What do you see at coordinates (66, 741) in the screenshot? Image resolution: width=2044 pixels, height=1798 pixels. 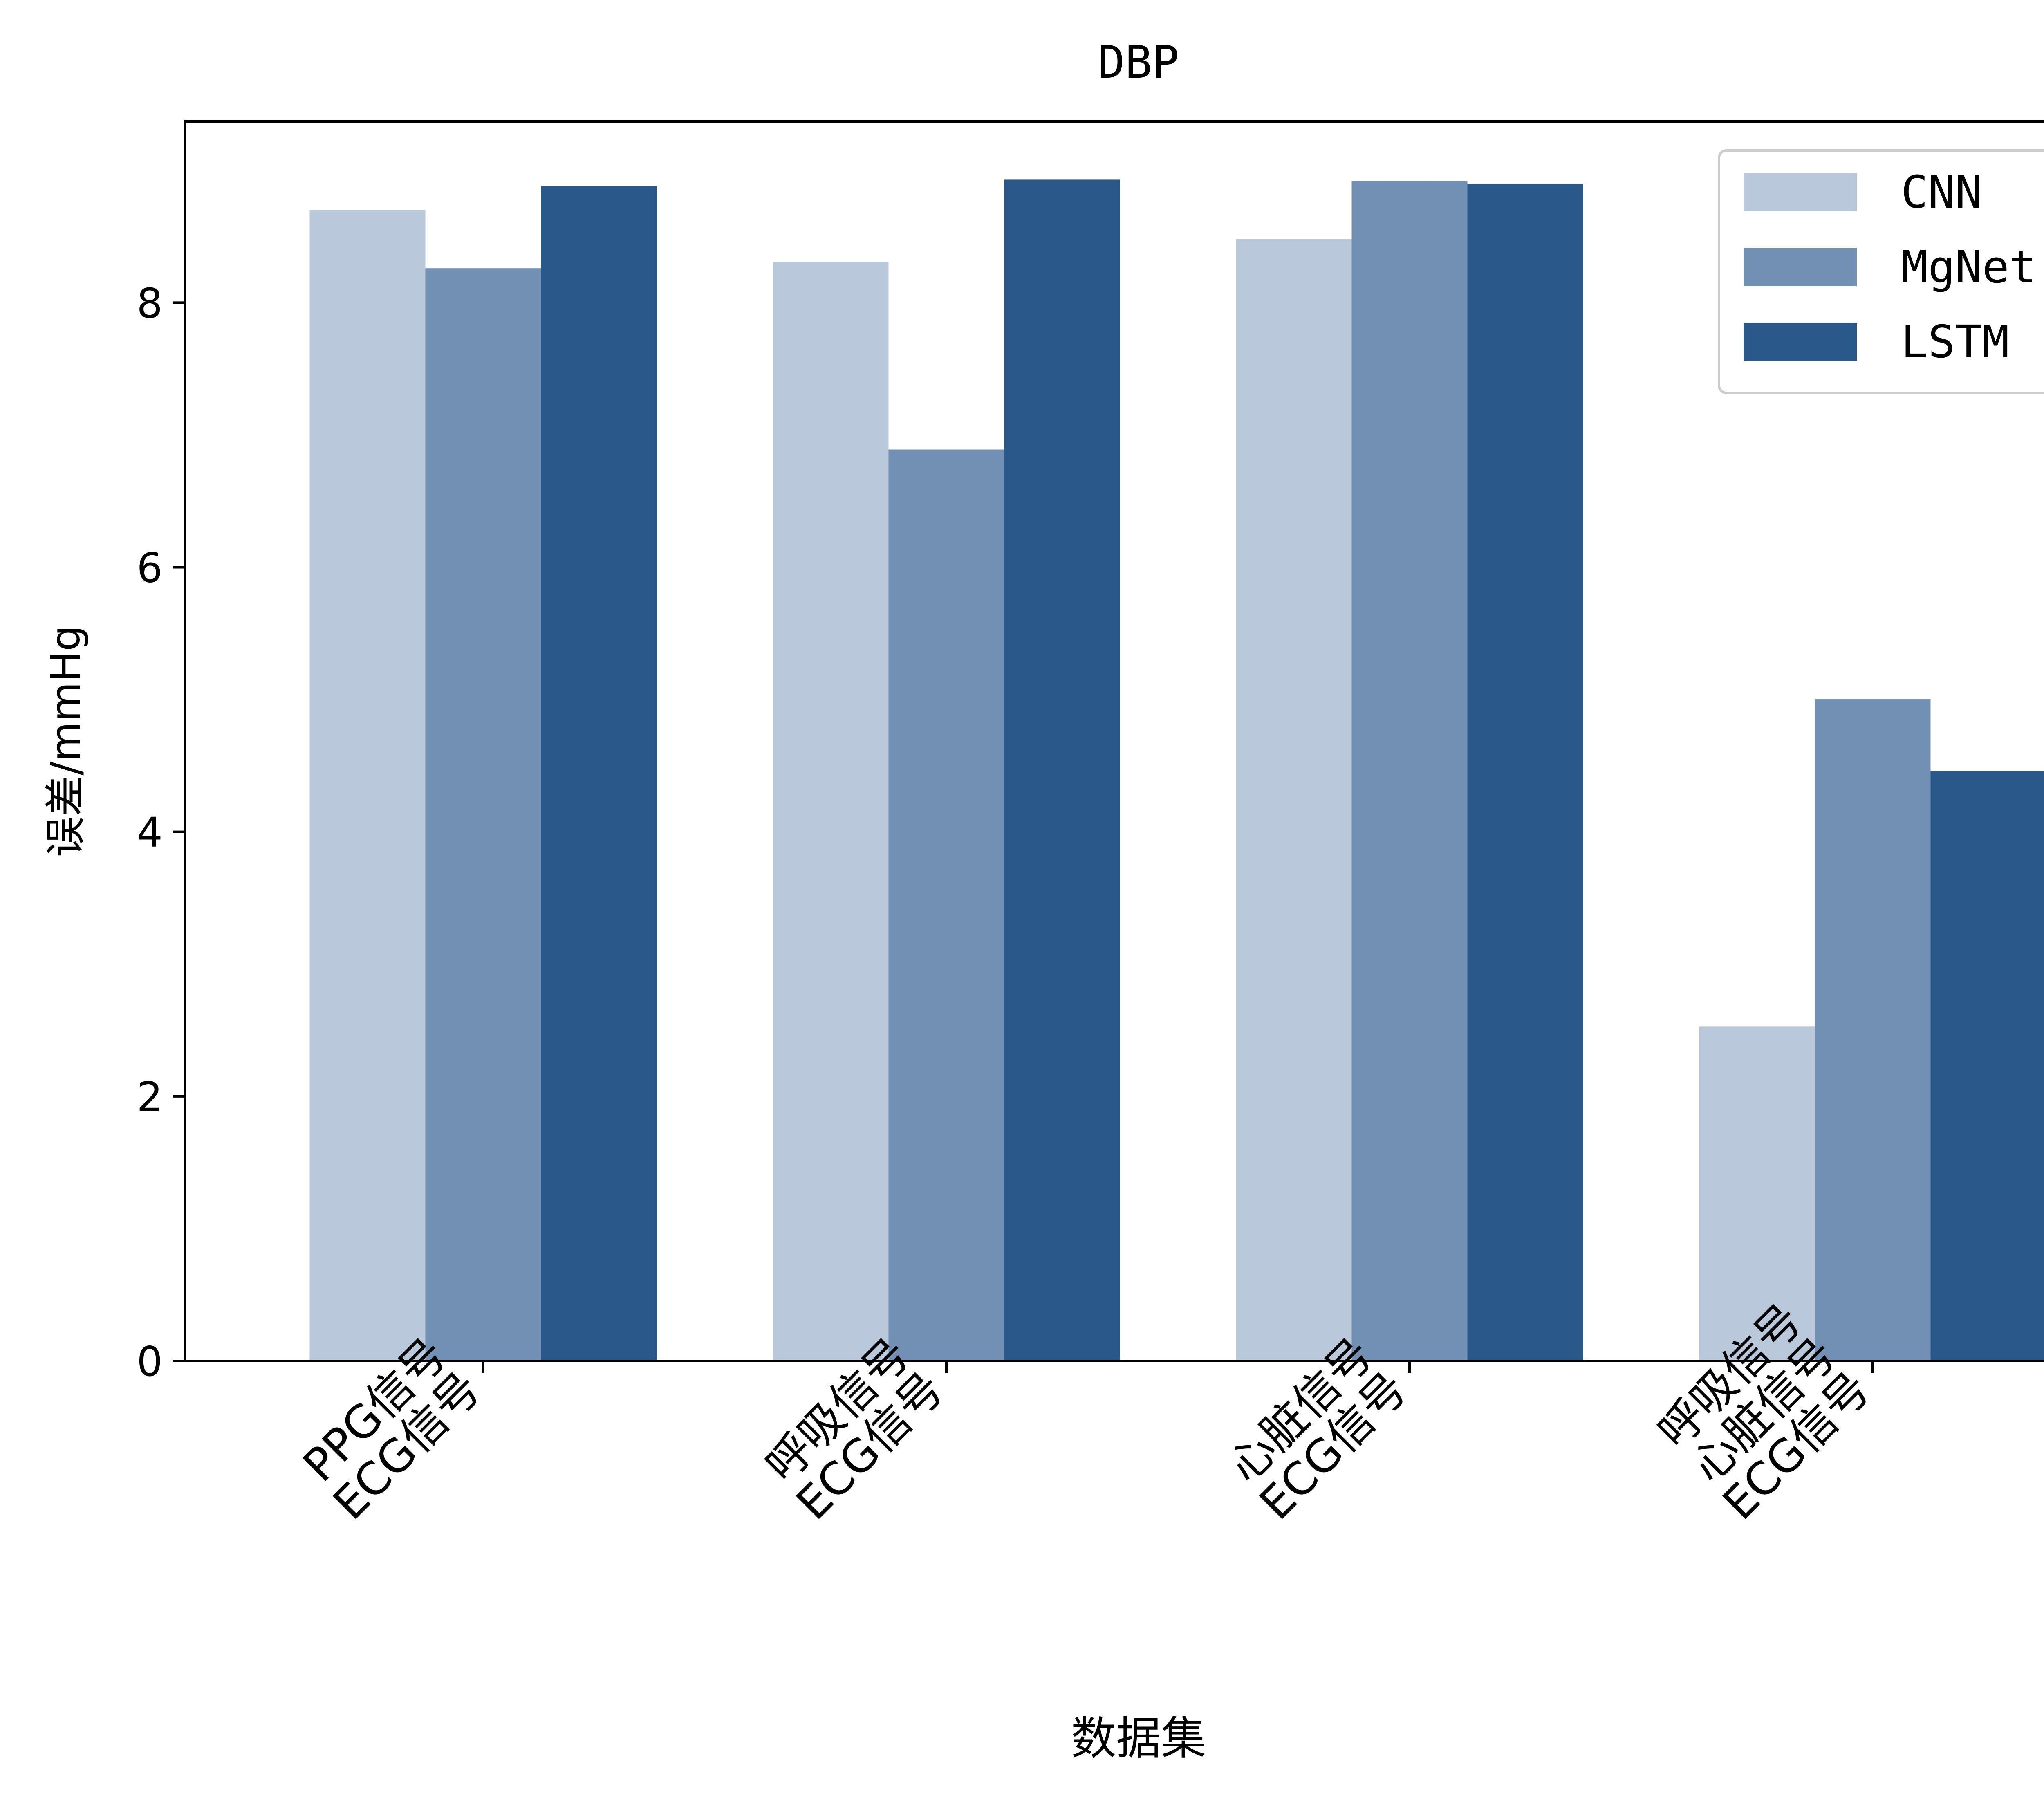 I see `y-axis-label: 误差/mmHg` at bounding box center [66, 741].